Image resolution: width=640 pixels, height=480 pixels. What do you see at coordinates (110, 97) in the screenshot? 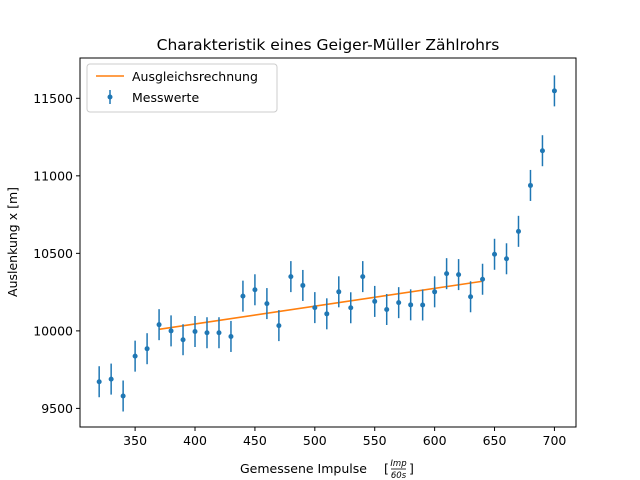
I see `legend-data-marker` at bounding box center [110, 97].